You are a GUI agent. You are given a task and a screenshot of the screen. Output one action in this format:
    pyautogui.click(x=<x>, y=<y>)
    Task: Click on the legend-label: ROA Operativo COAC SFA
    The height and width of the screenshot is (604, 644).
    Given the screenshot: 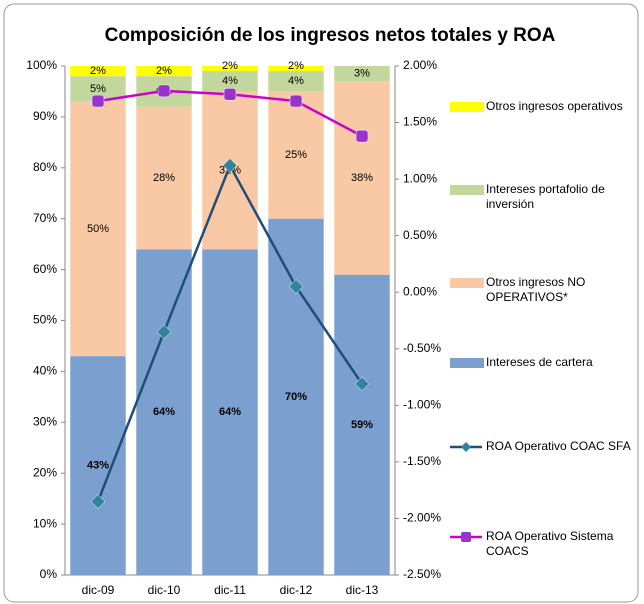 What is the action you would take?
    pyautogui.click(x=558, y=446)
    